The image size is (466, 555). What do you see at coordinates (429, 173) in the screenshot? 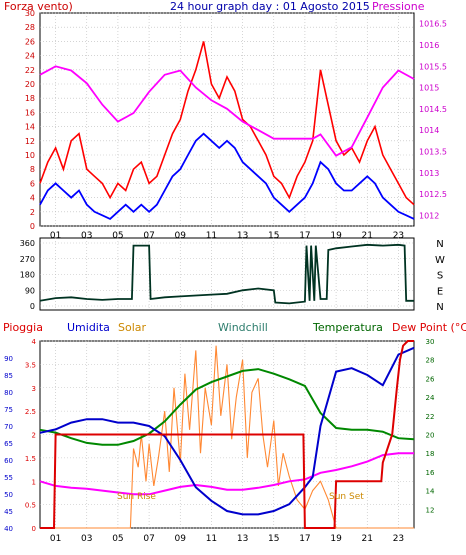
I see `pressure-tick: 1013` at bounding box center [429, 173].